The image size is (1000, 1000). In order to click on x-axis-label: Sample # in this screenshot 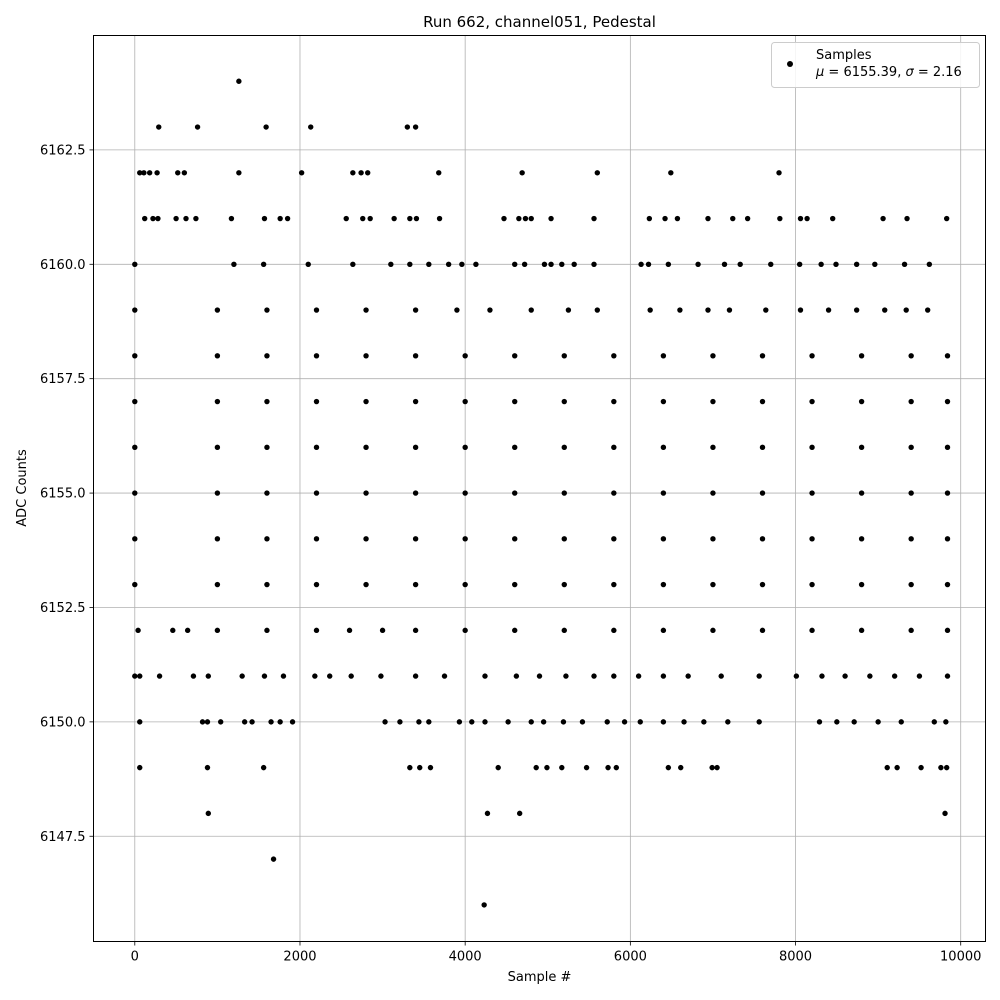, I will do `click(540, 977)`.